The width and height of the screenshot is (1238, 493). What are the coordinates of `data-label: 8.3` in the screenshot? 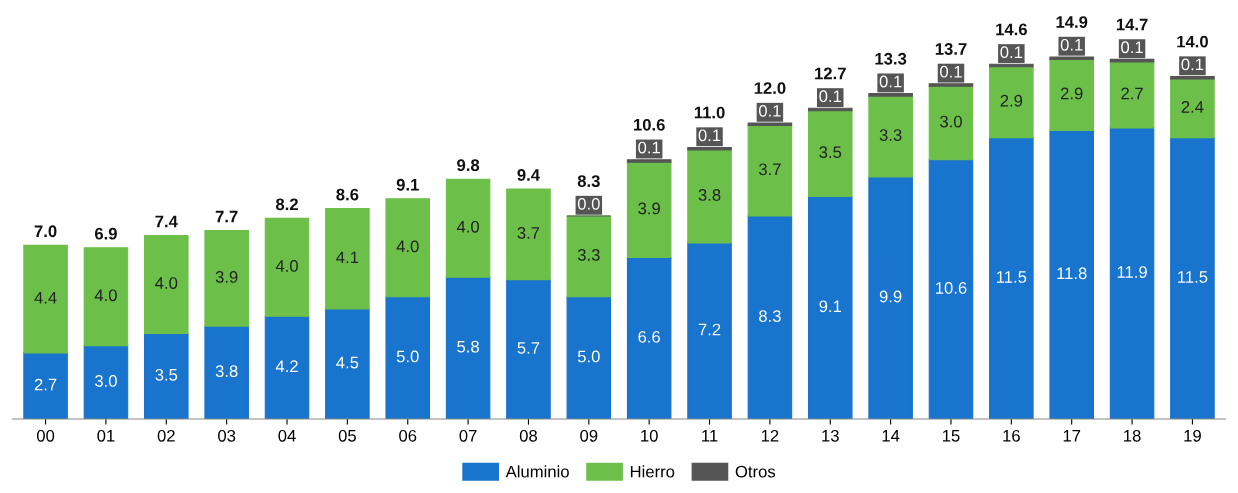 It's located at (770, 316).